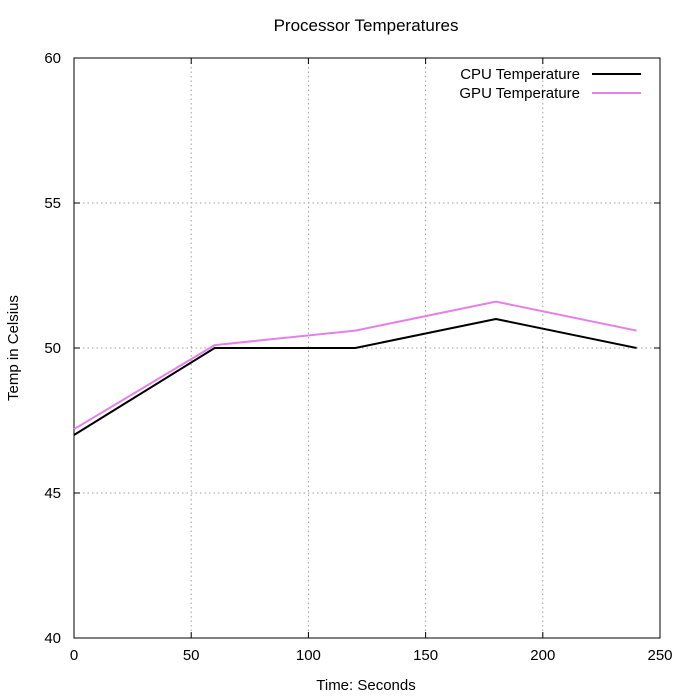 The width and height of the screenshot is (700, 700). I want to click on x-tick-label: 200, so click(542, 655).